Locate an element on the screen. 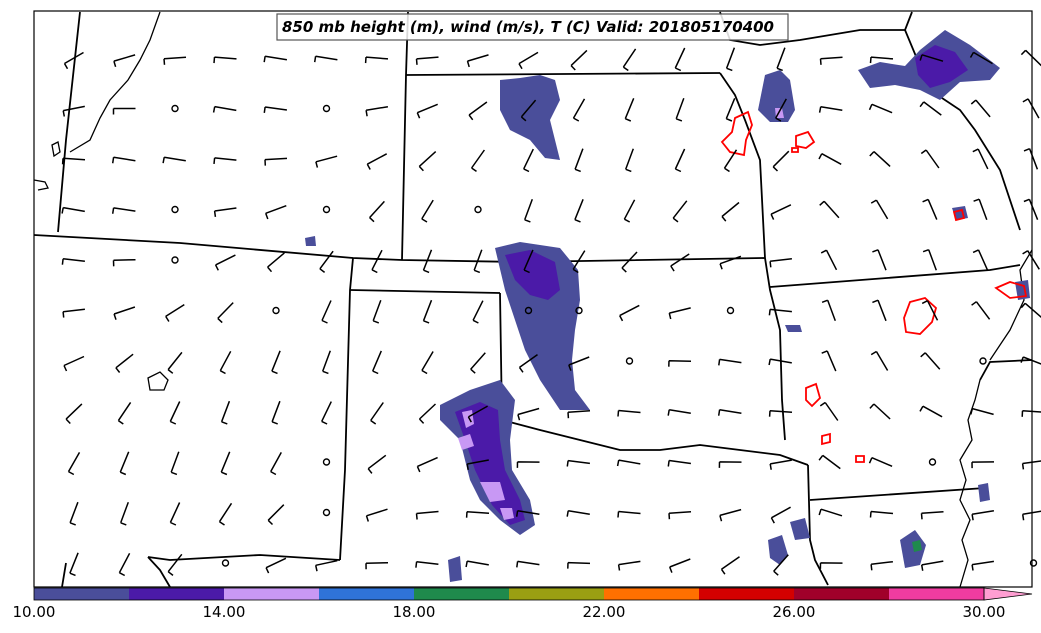 The image size is (1041, 633). colorbar-tick-label: 18.00 is located at coordinates (414, 612).